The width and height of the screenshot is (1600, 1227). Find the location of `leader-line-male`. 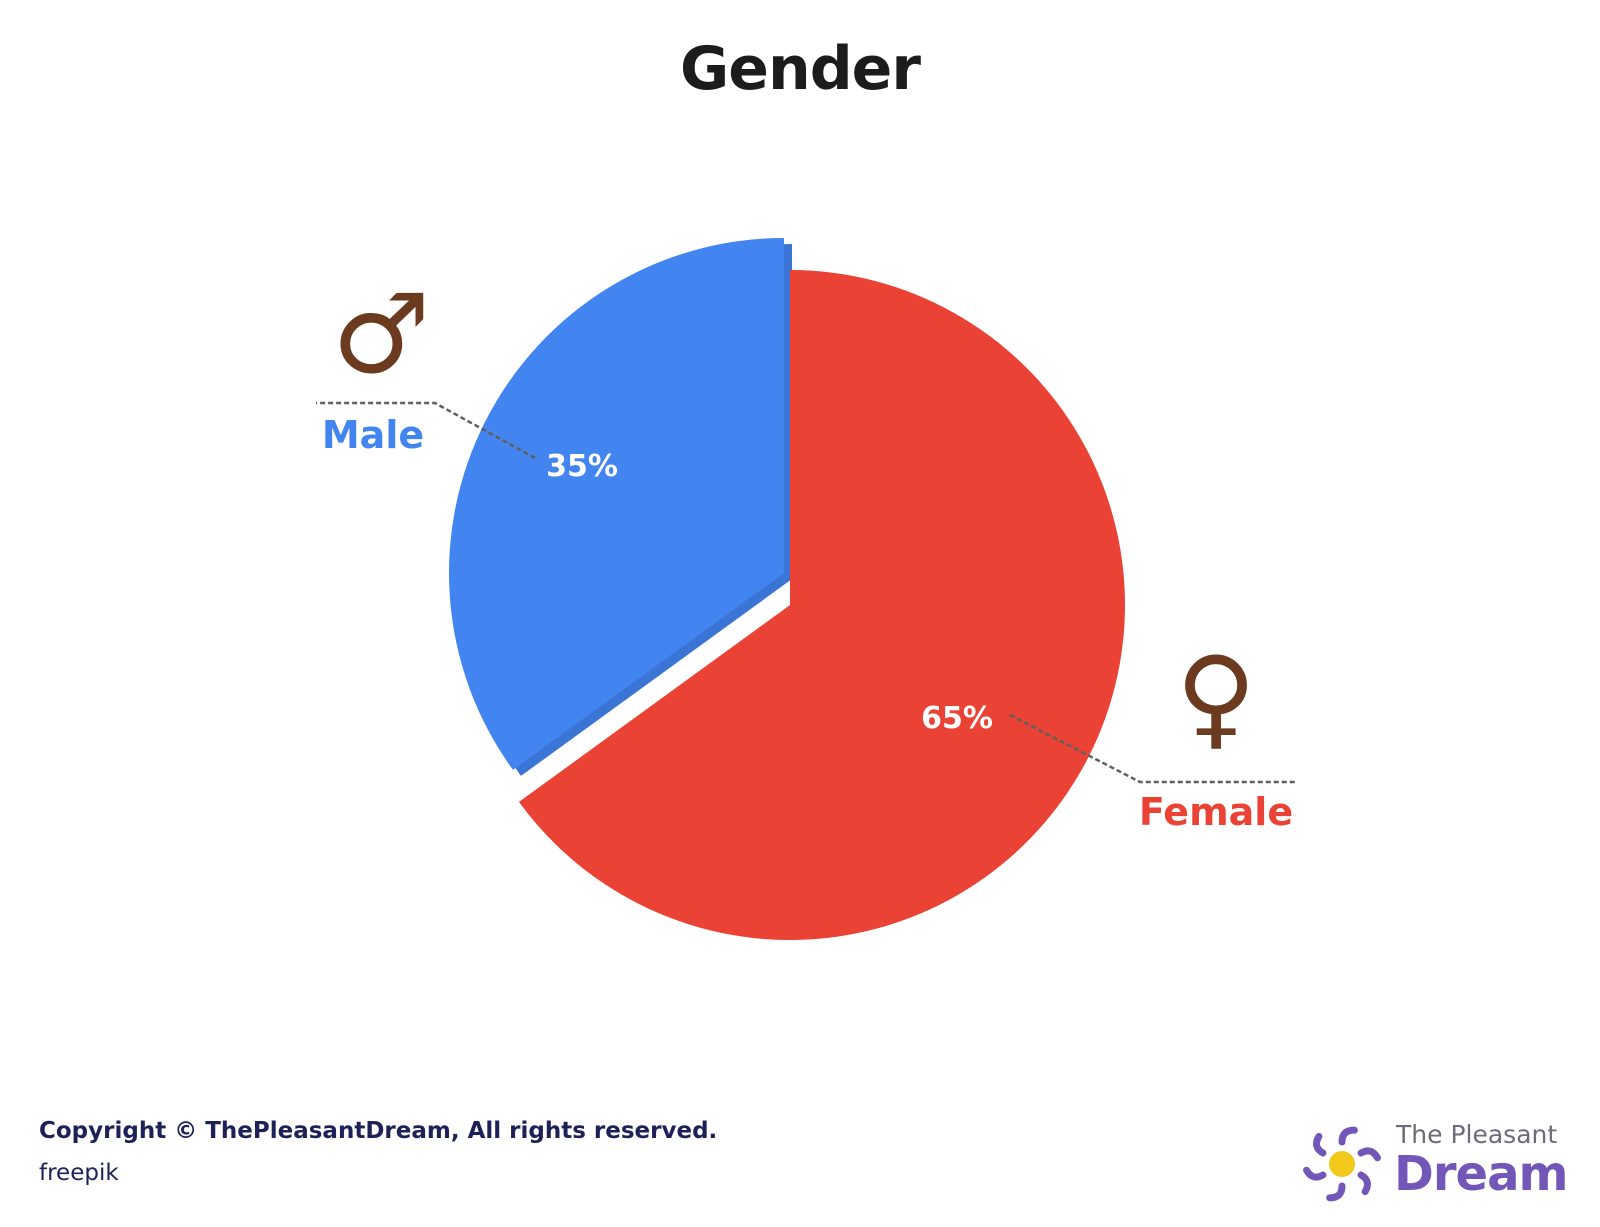

leader-line-male is located at coordinates (426, 430).